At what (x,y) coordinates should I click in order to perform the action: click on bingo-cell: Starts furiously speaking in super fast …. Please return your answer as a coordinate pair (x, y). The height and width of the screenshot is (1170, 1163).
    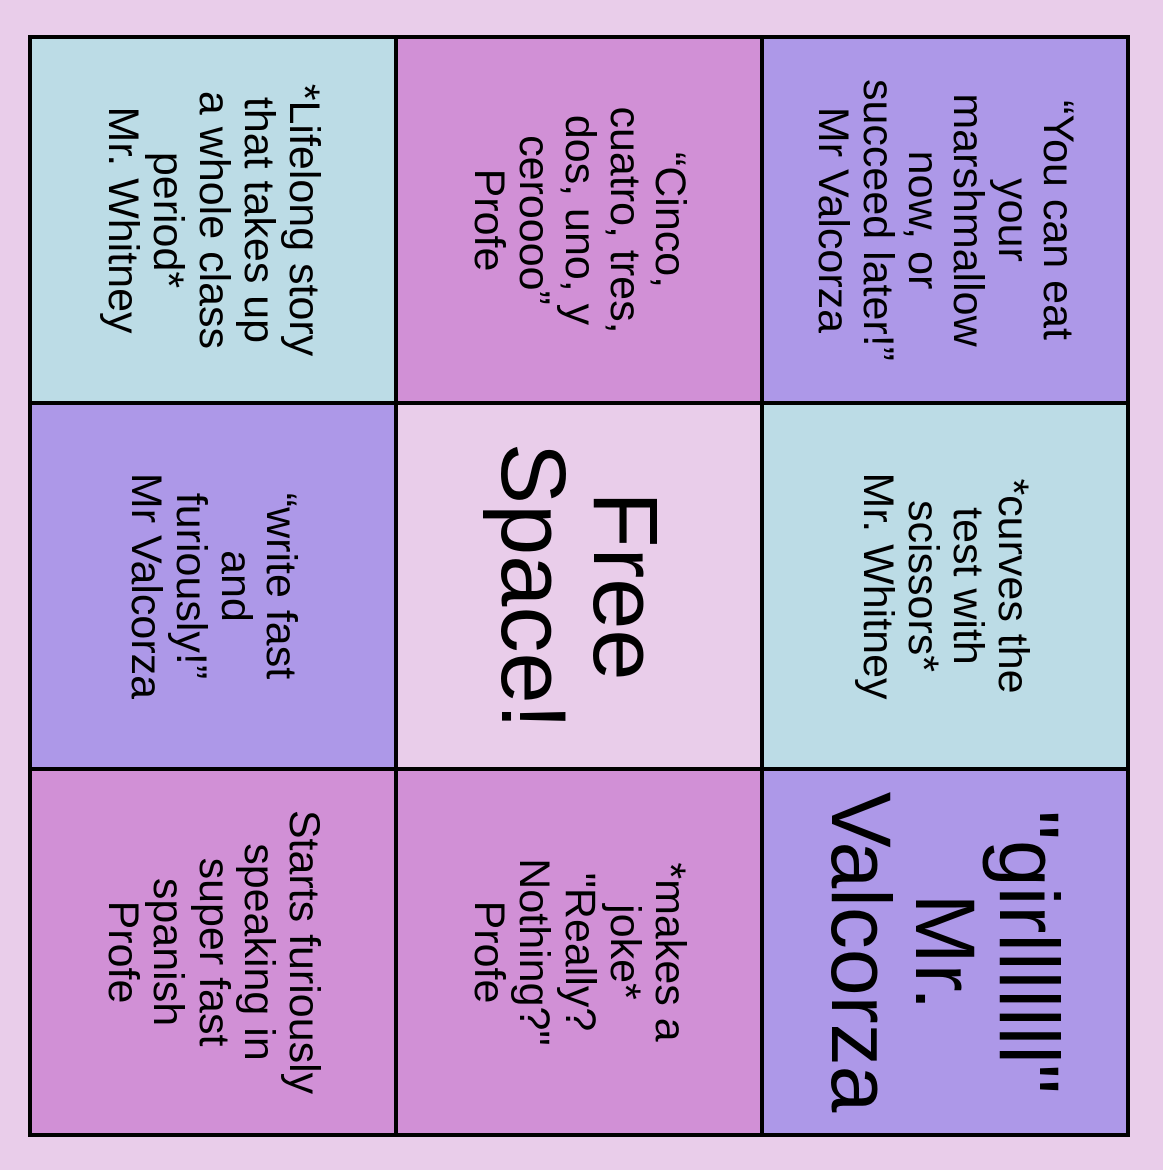
    Looking at the image, I should click on (213, 952).